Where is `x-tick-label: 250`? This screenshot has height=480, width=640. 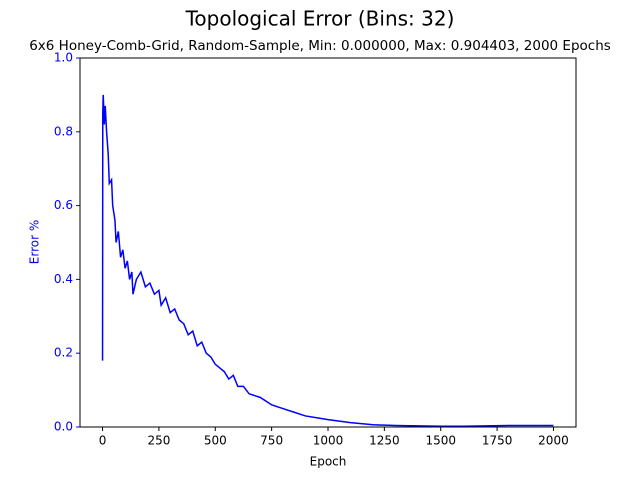 x-tick-label: 250 is located at coordinates (158, 441).